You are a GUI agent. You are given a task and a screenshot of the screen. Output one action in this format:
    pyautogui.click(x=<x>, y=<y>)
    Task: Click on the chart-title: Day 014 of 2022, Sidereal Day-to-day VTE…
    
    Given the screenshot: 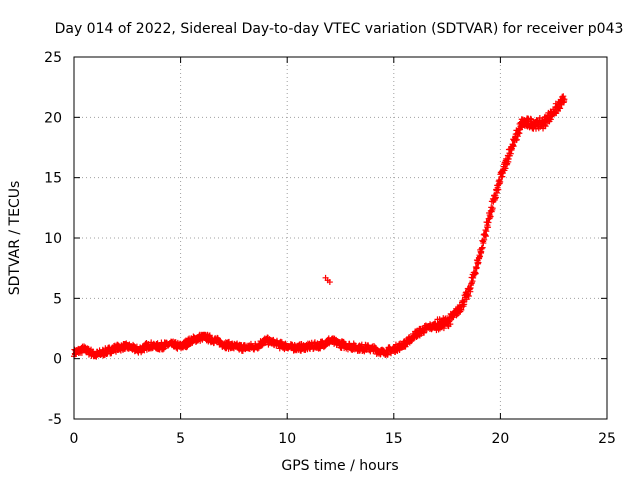 What is the action you would take?
    pyautogui.click(x=339, y=29)
    